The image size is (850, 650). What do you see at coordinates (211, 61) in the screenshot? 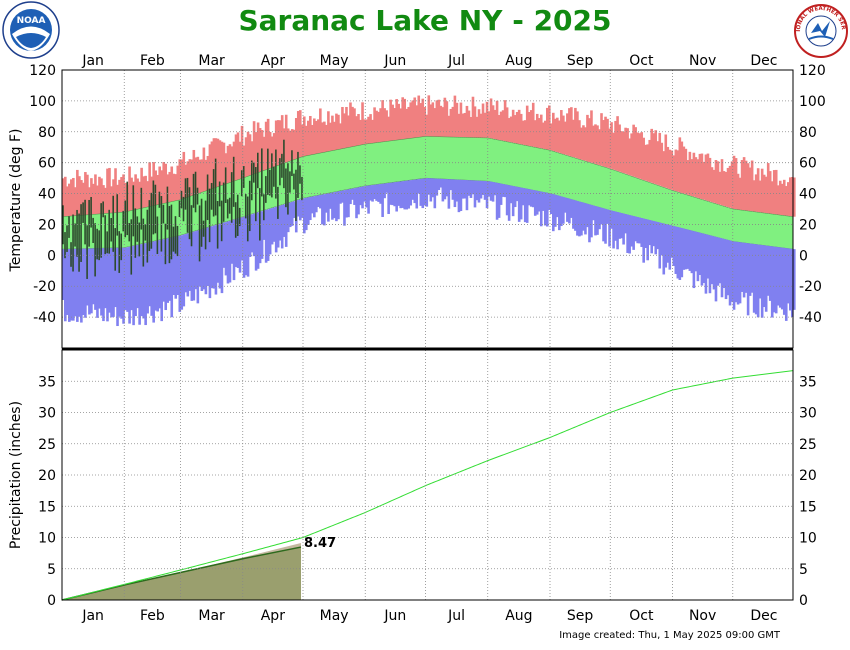
I see `month-label-top: Mar` at bounding box center [211, 61].